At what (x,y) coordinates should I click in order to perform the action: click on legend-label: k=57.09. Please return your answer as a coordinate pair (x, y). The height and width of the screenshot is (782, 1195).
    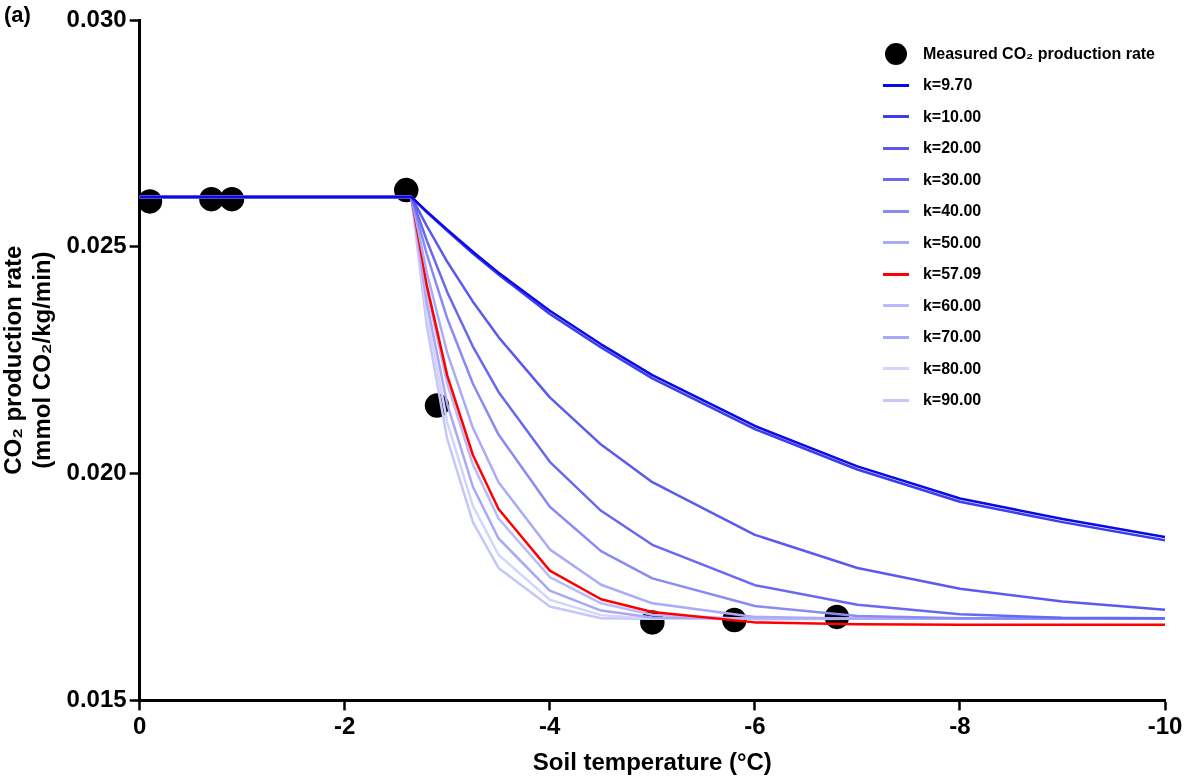
    Looking at the image, I should click on (952, 274).